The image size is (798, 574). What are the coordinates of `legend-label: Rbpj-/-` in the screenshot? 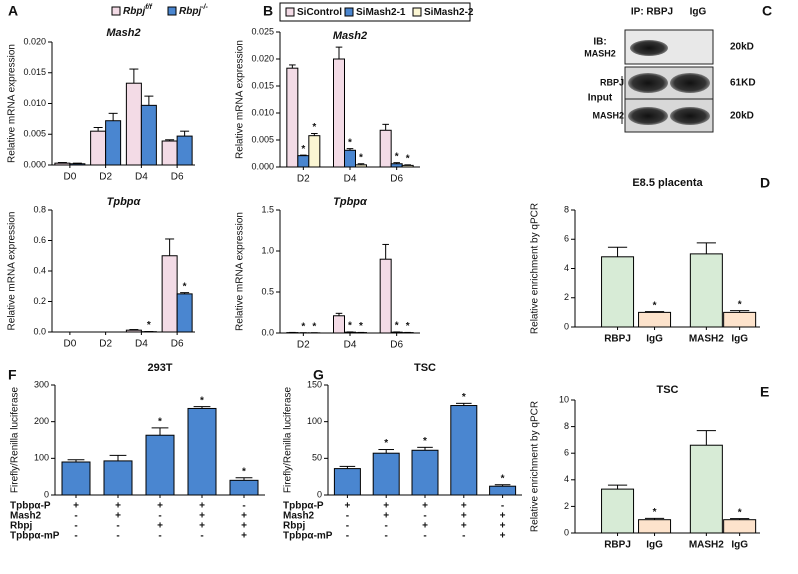 It's located at (193, 10).